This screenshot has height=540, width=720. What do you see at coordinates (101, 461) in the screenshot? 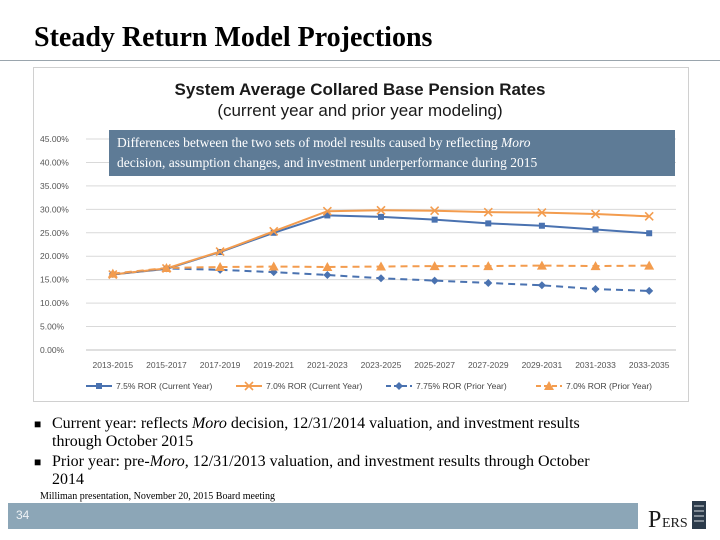
I see `bullet-text-pre: Prior year: pre-` at bounding box center [101, 461].